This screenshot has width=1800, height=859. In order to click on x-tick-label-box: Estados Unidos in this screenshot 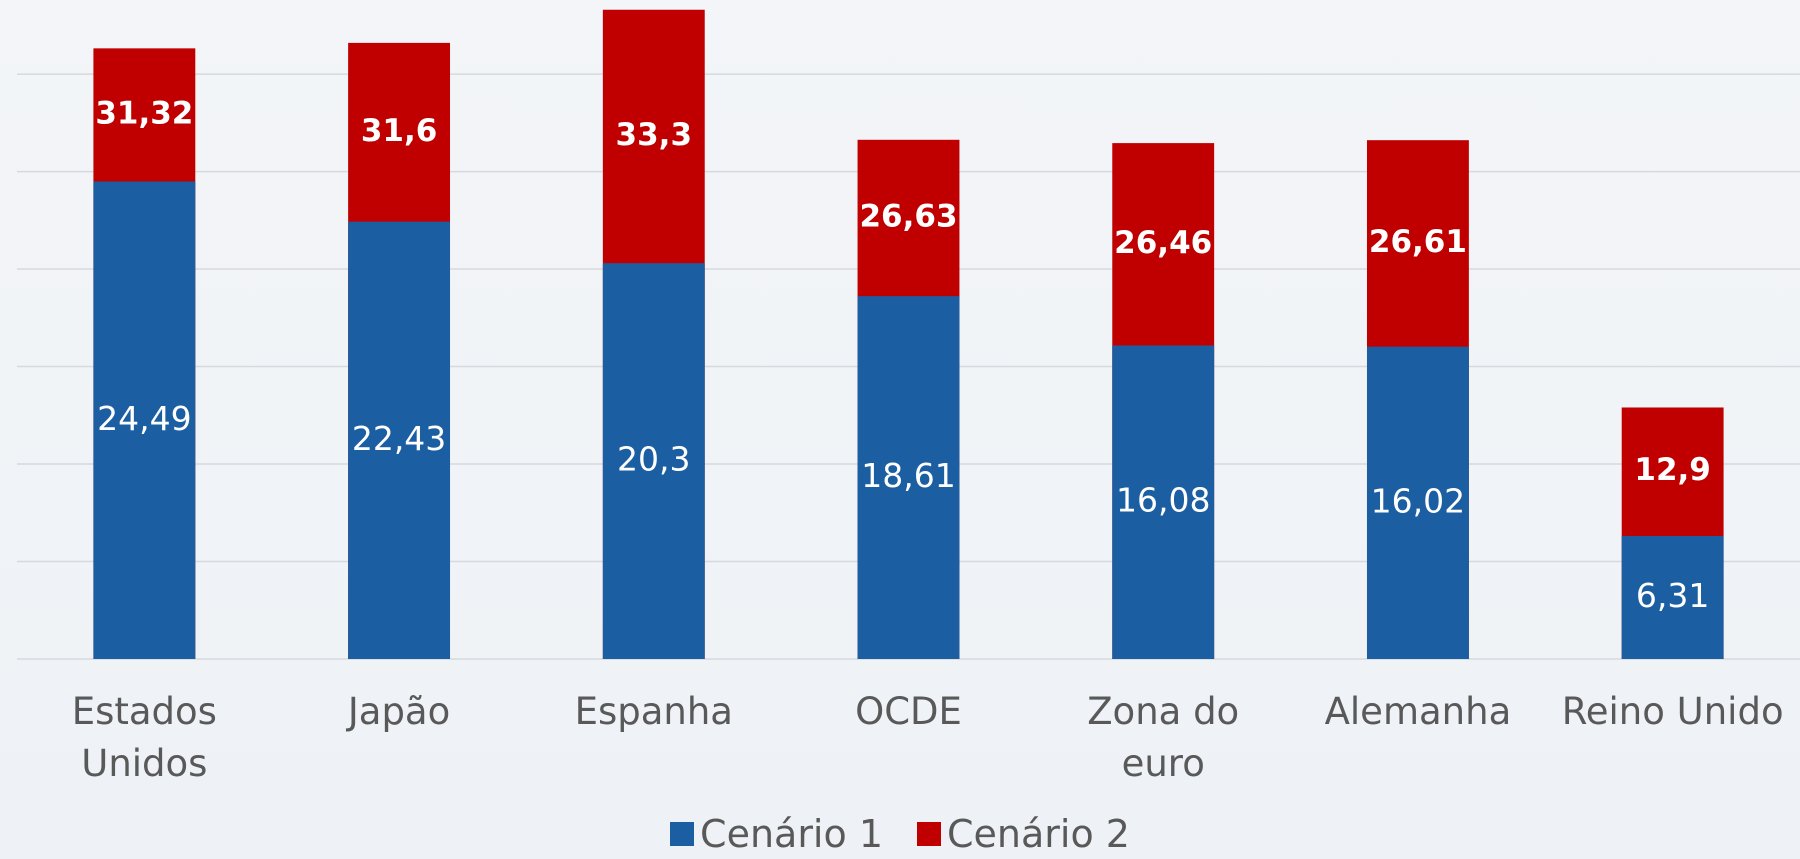, I will do `click(144, 737)`.